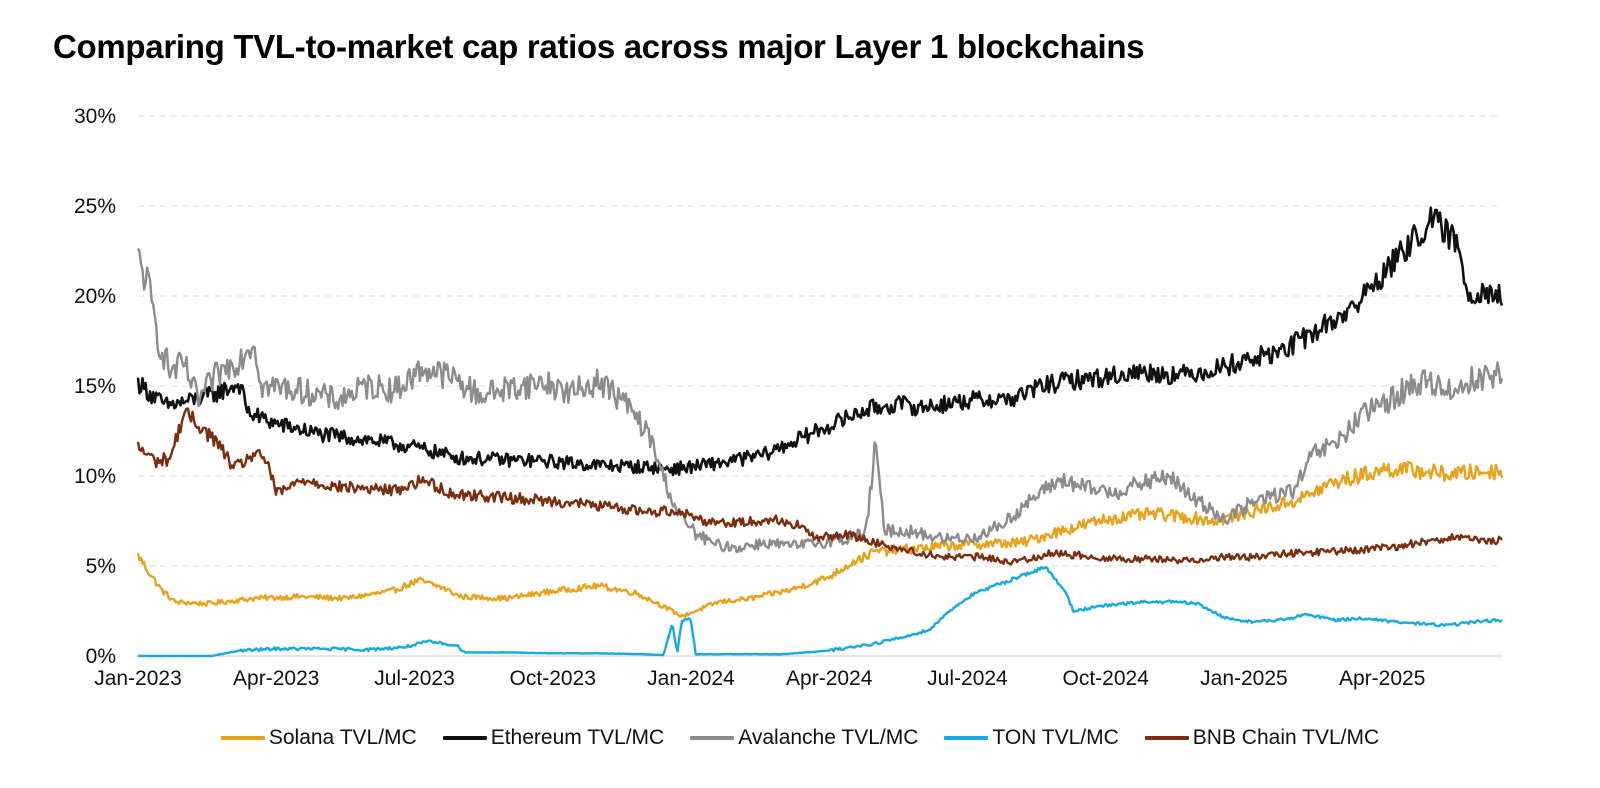 This screenshot has width=1600, height=788. Describe the element at coordinates (95, 116) in the screenshot. I see `y-tick-label: 30%` at that location.